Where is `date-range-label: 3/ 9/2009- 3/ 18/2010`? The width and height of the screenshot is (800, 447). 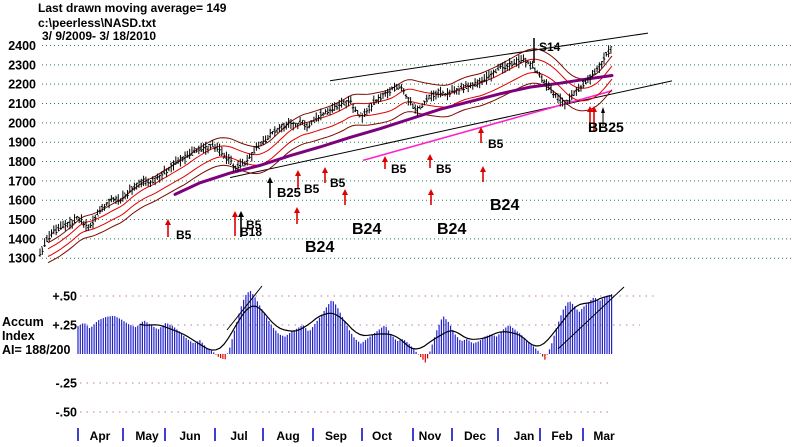
date-range-label: 3/ 9/2009- 3/ 18/2010 is located at coordinates (99, 36).